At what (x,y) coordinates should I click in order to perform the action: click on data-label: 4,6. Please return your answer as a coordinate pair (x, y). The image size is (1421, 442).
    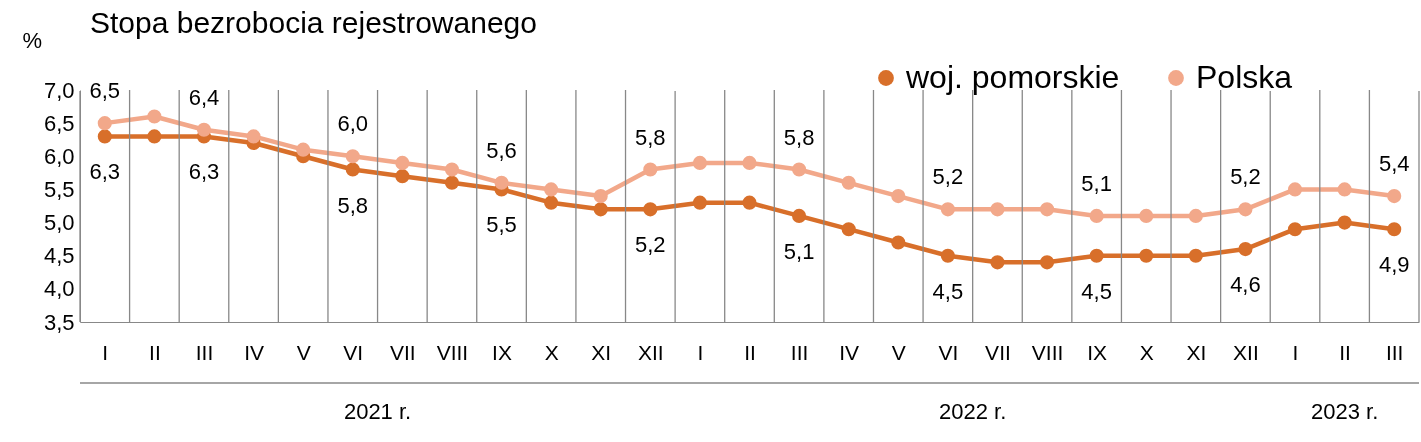
    Looking at the image, I should click on (1245, 285).